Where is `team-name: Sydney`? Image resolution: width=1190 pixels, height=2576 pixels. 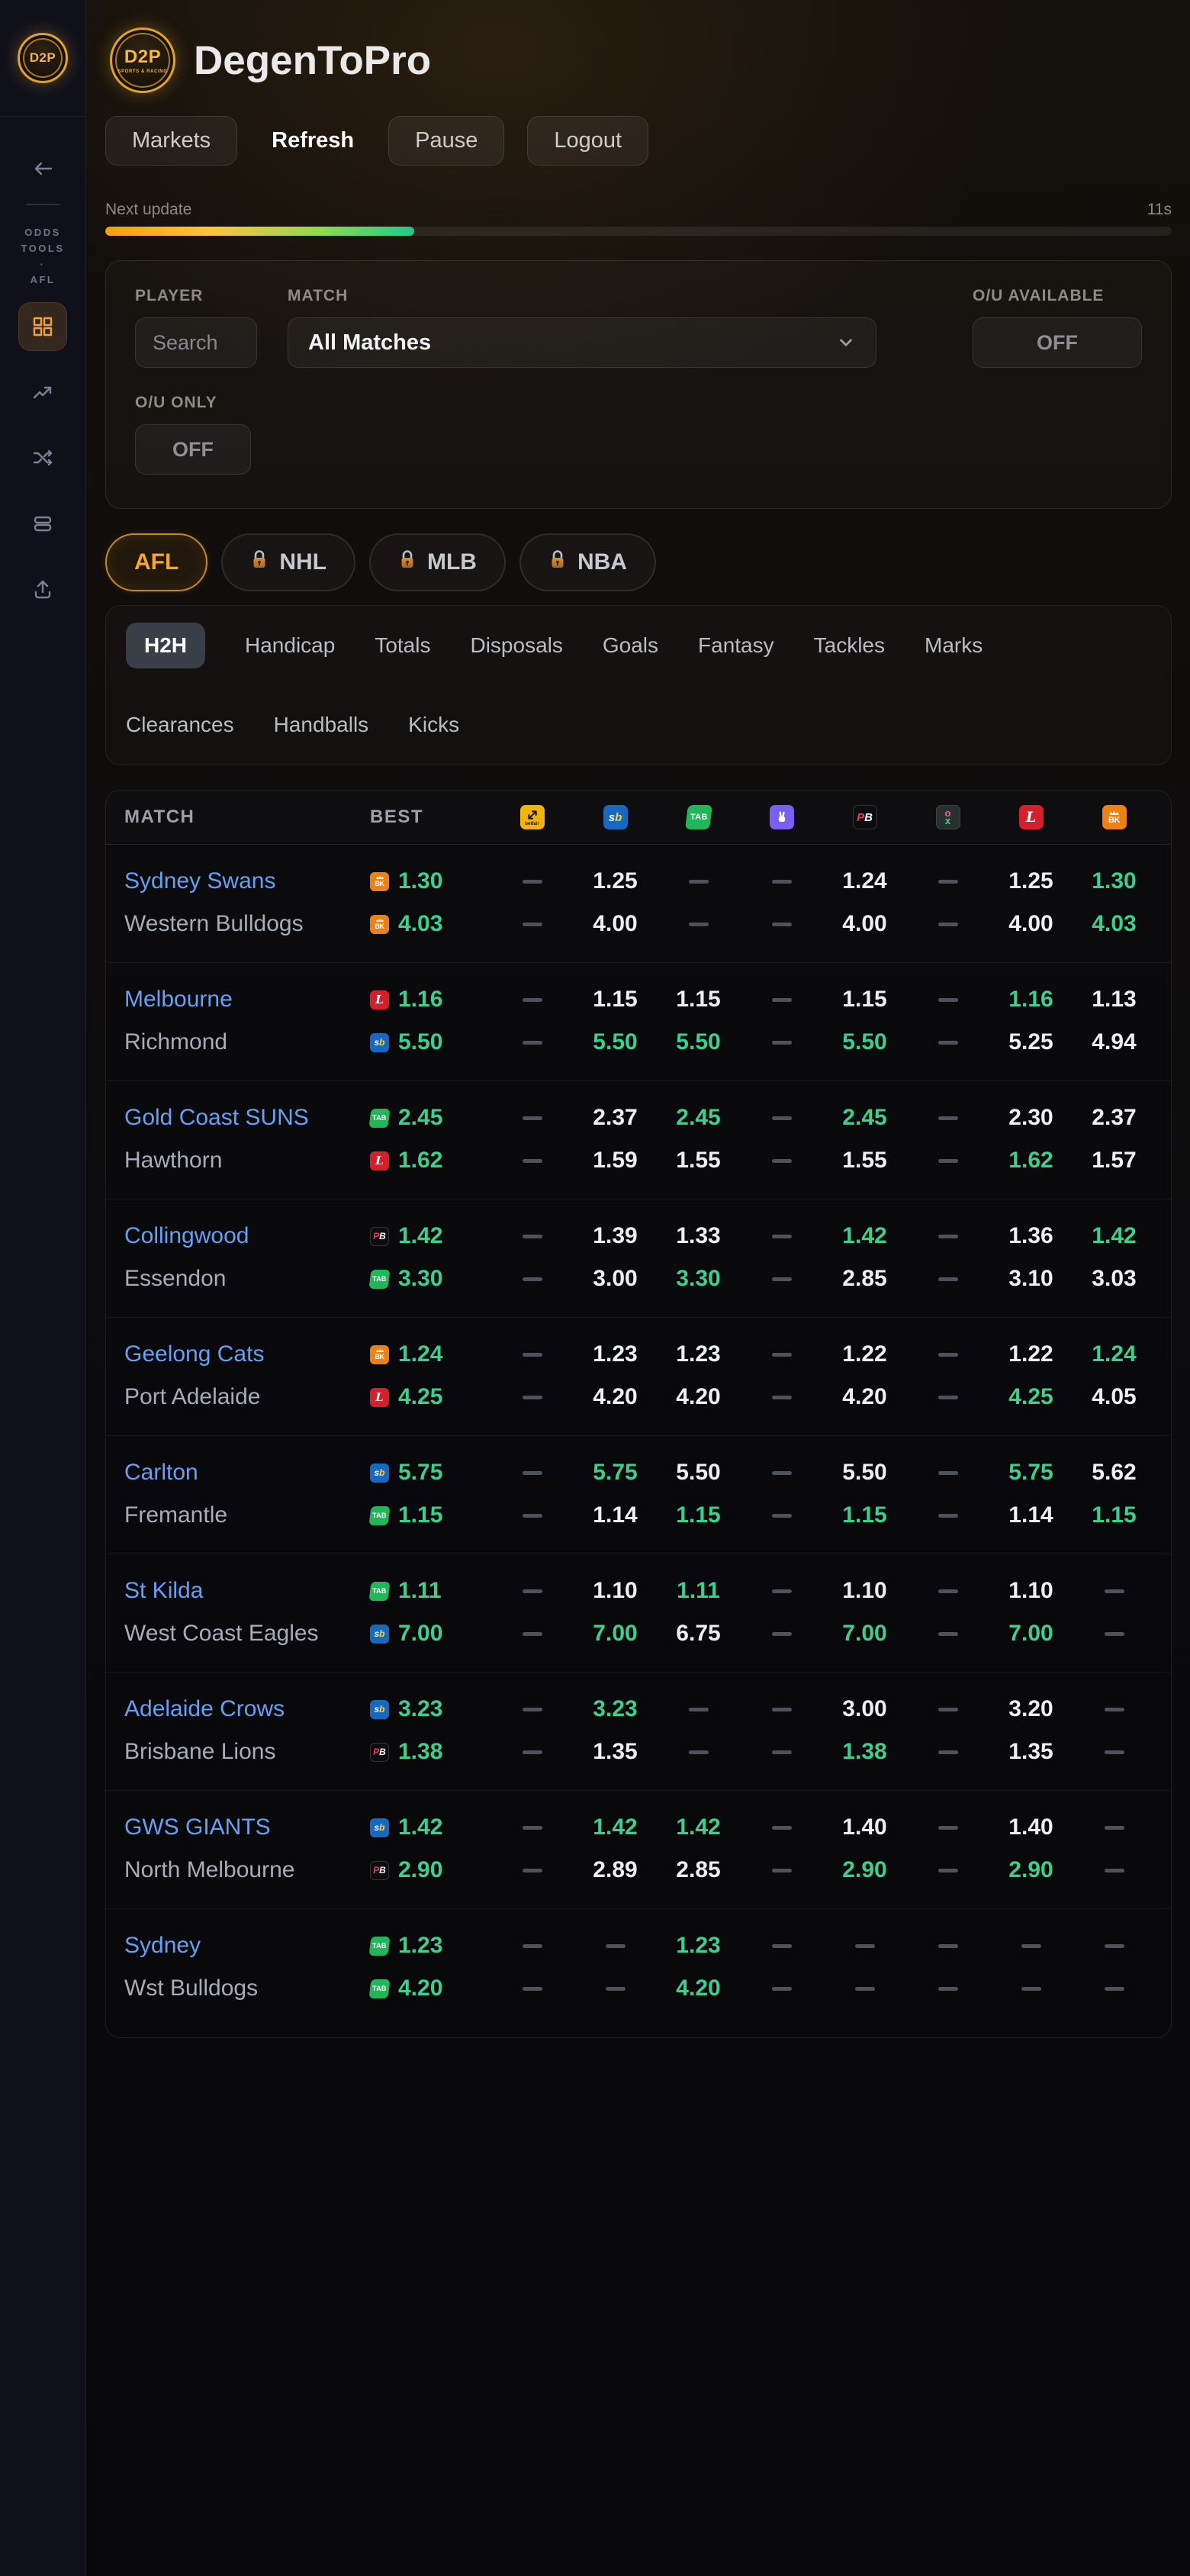
team-name: Sydney is located at coordinates (162, 1945).